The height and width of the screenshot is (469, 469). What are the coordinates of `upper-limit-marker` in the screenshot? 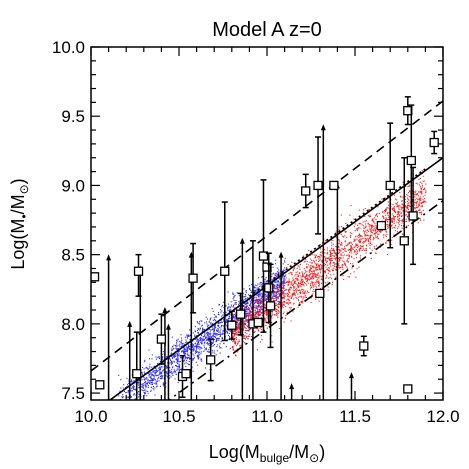 It's located at (168, 361).